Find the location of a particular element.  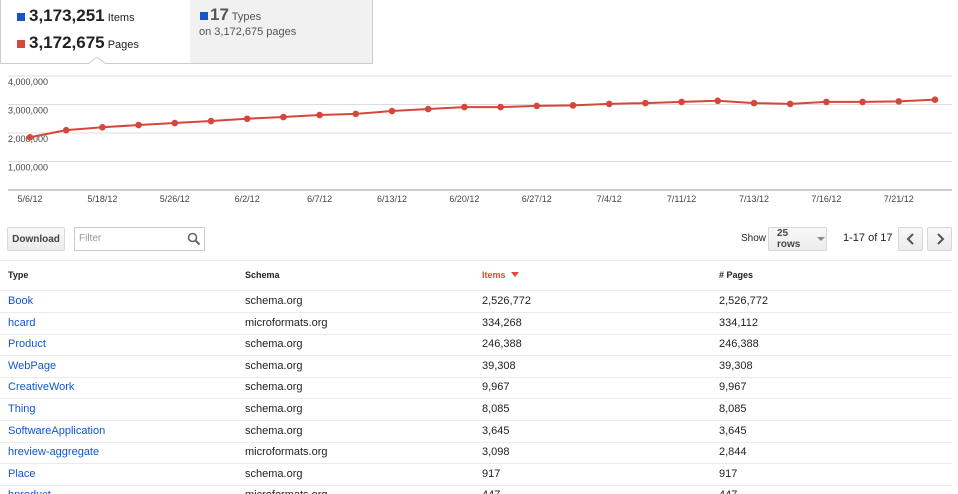

pages-count: 3,172,675 is located at coordinates (67, 42).